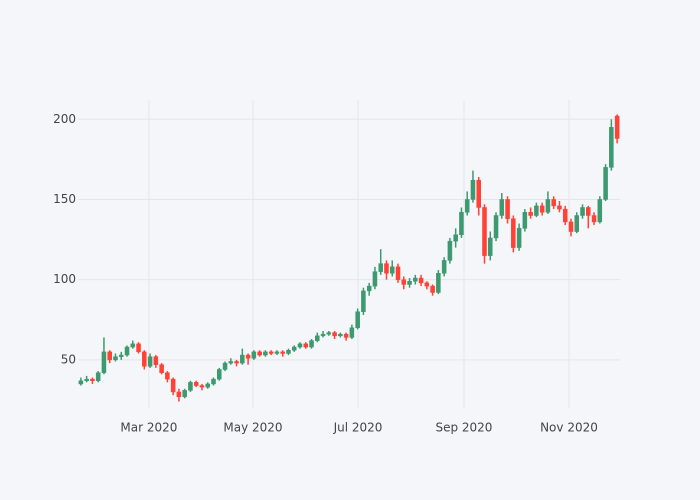 Image resolution: width=700 pixels, height=500 pixels. Describe the element at coordinates (358, 428) in the screenshot. I see `x-tick-label: Jul 2020` at that location.